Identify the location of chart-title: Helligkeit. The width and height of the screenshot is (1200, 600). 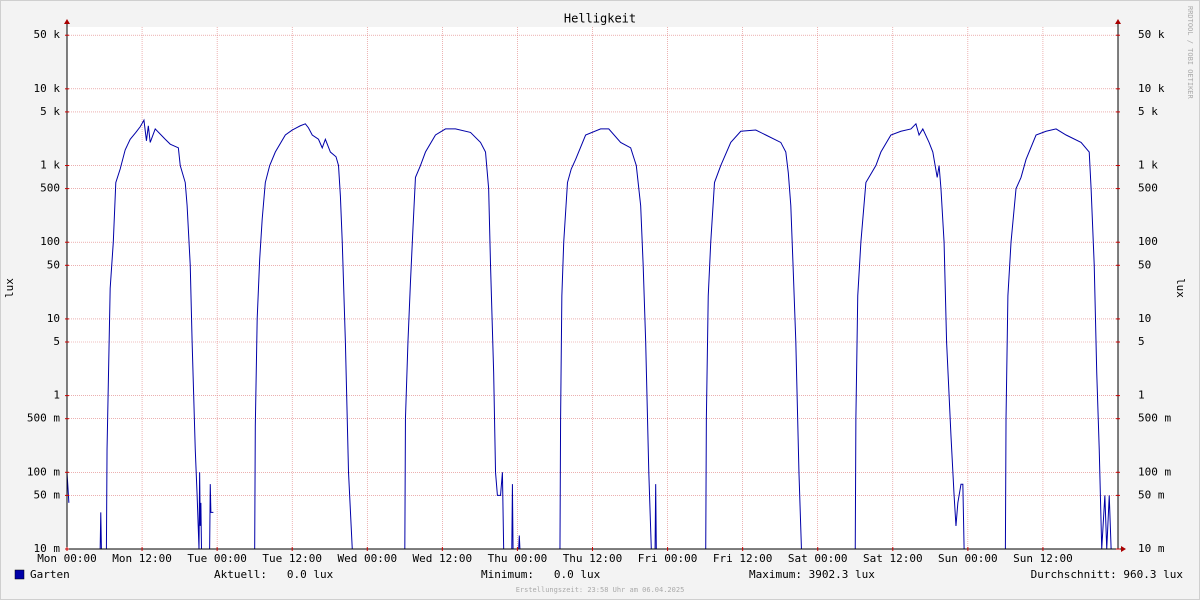
(600, 19).